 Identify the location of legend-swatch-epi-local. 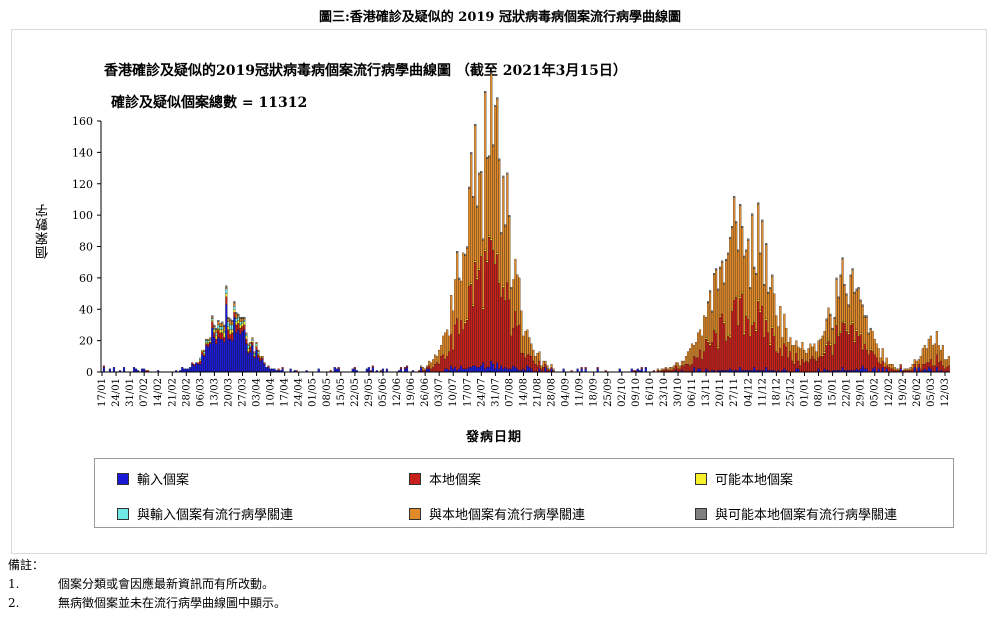
(415, 513).